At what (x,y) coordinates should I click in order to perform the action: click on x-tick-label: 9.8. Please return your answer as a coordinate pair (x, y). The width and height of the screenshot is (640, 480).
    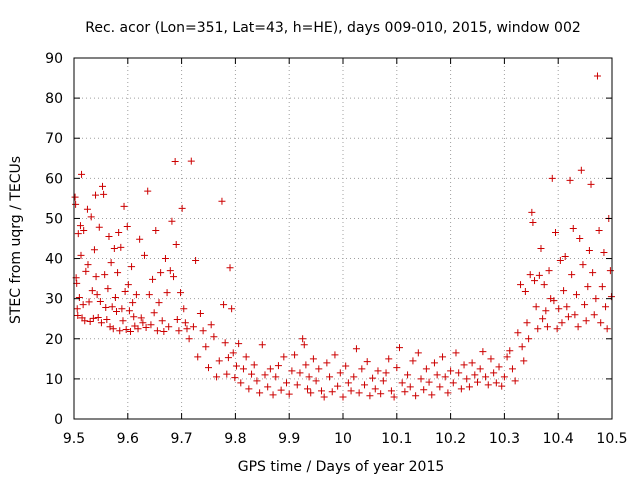
    Looking at the image, I should click on (235, 439).